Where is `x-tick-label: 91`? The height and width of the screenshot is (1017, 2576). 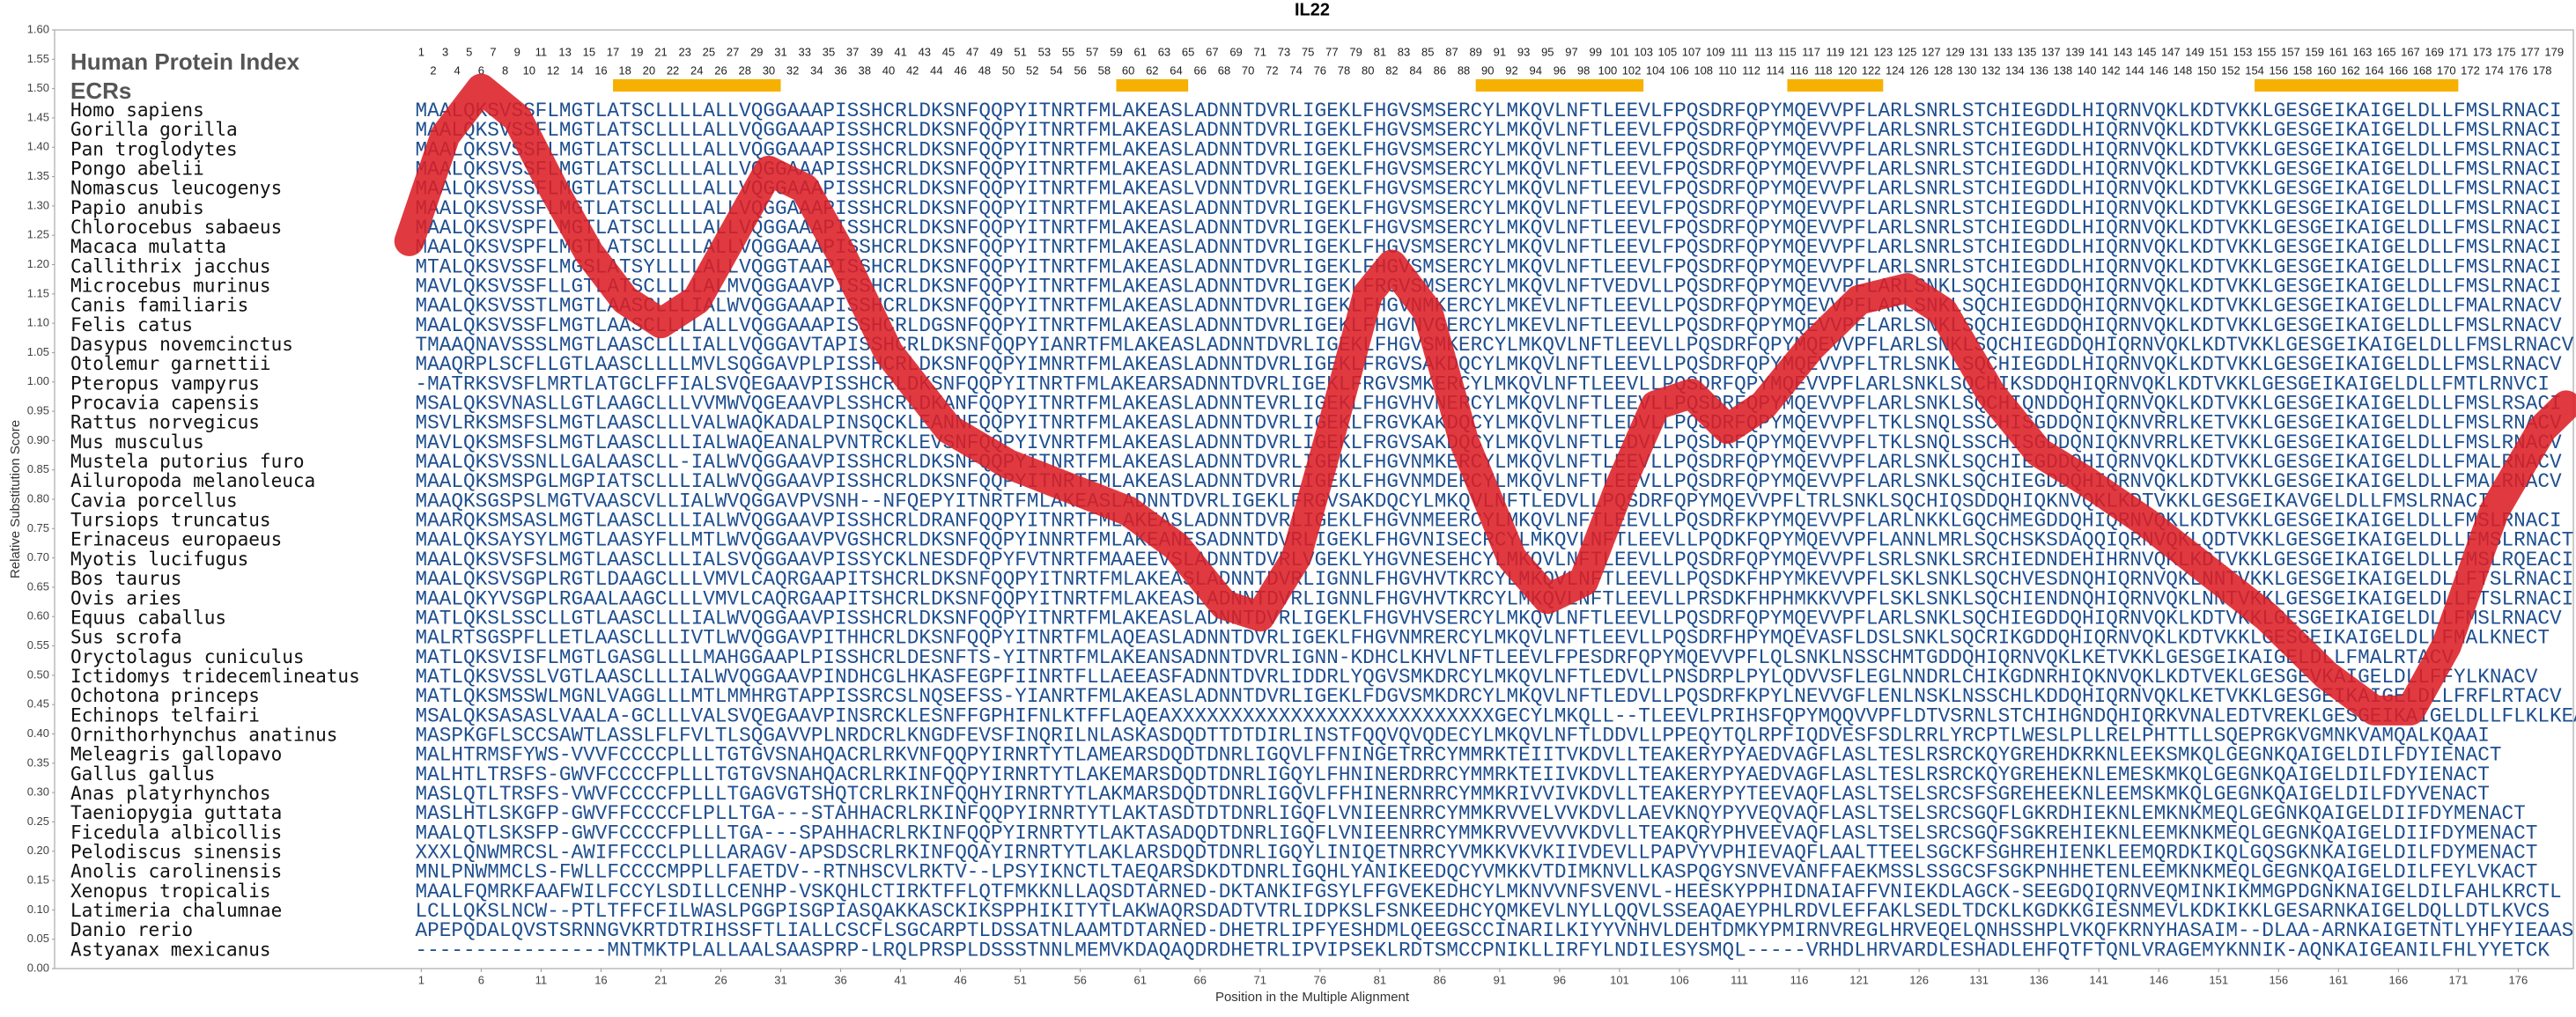
x-tick-label: 91 is located at coordinates (1500, 979).